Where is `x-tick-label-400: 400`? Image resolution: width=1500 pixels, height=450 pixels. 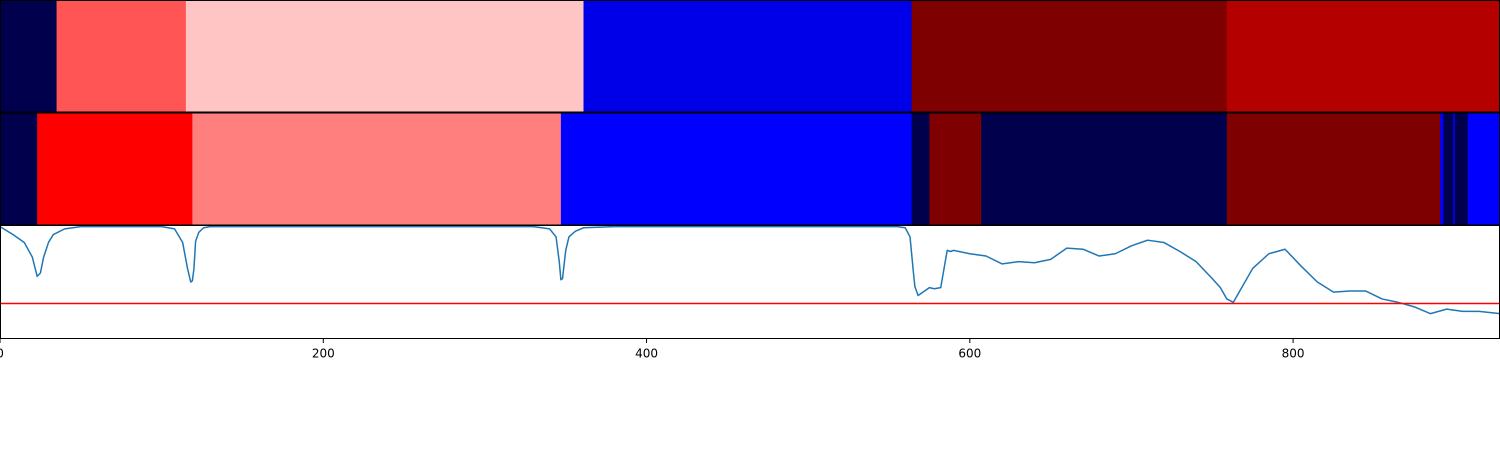
x-tick-label-400: 400 is located at coordinates (646, 354).